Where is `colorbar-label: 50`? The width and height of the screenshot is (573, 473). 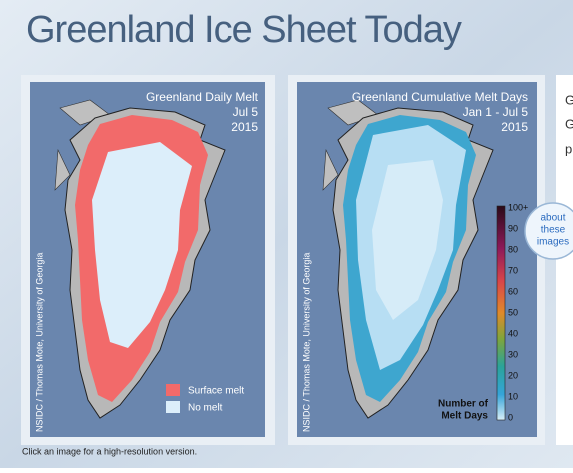
colorbar-label: 50 is located at coordinates (513, 312).